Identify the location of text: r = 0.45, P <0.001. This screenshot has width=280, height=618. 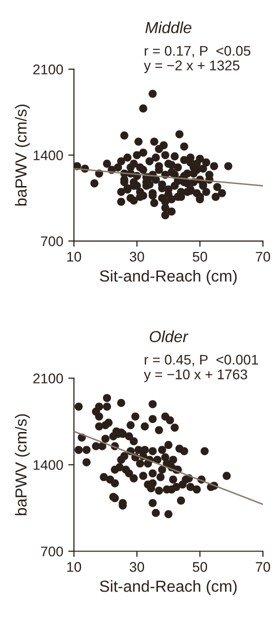
(201, 360).